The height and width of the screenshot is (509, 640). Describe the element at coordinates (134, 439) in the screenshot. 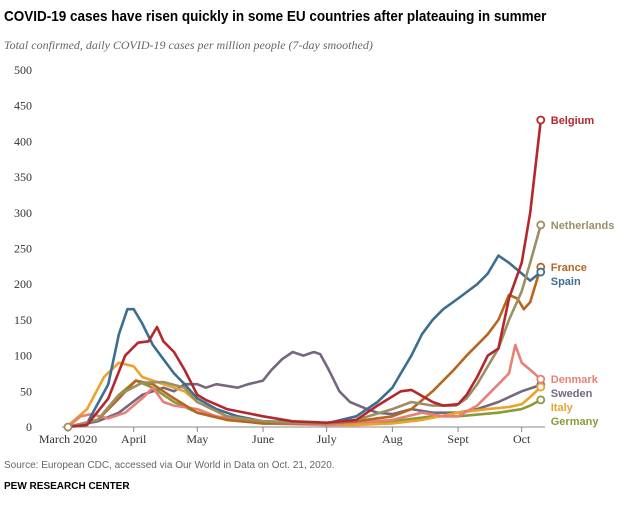

I see `x-tick-label: April` at that location.